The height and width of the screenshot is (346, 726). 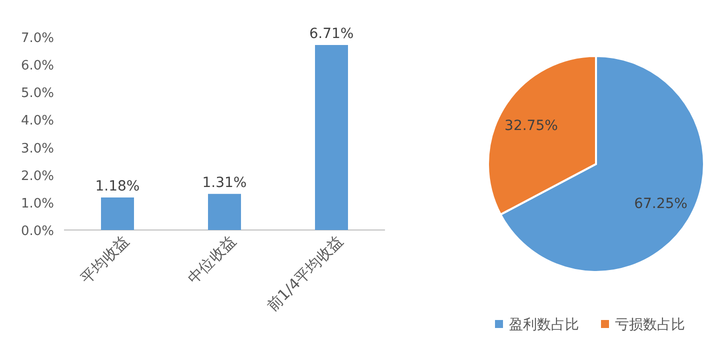 I want to click on y-tick-label: 2.0%, so click(x=37, y=176).